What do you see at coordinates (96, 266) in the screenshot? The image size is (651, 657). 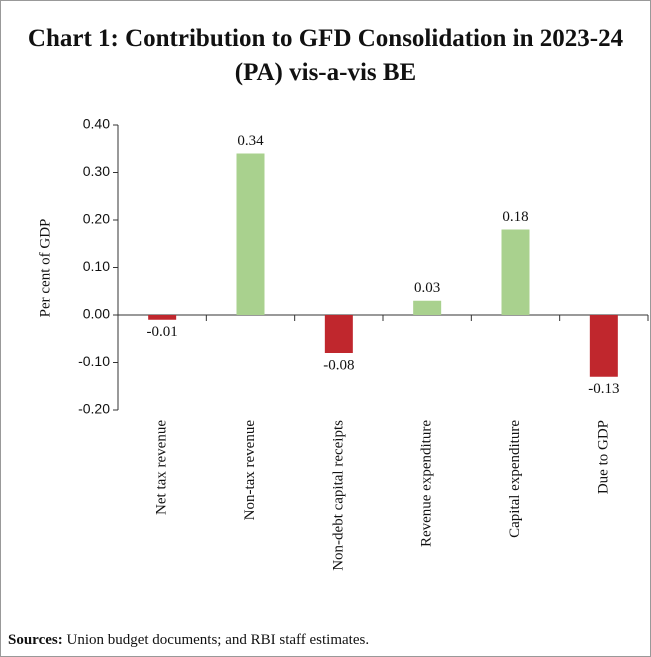 I see `y-tick-label: 0.10` at bounding box center [96, 266].